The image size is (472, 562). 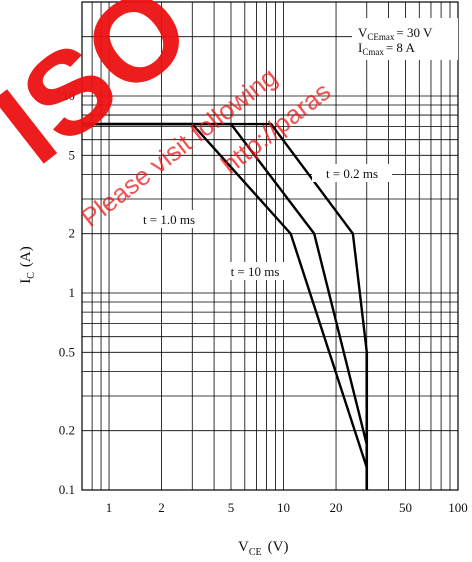 I want to click on label-bg-1ms, so click(x=169, y=219).